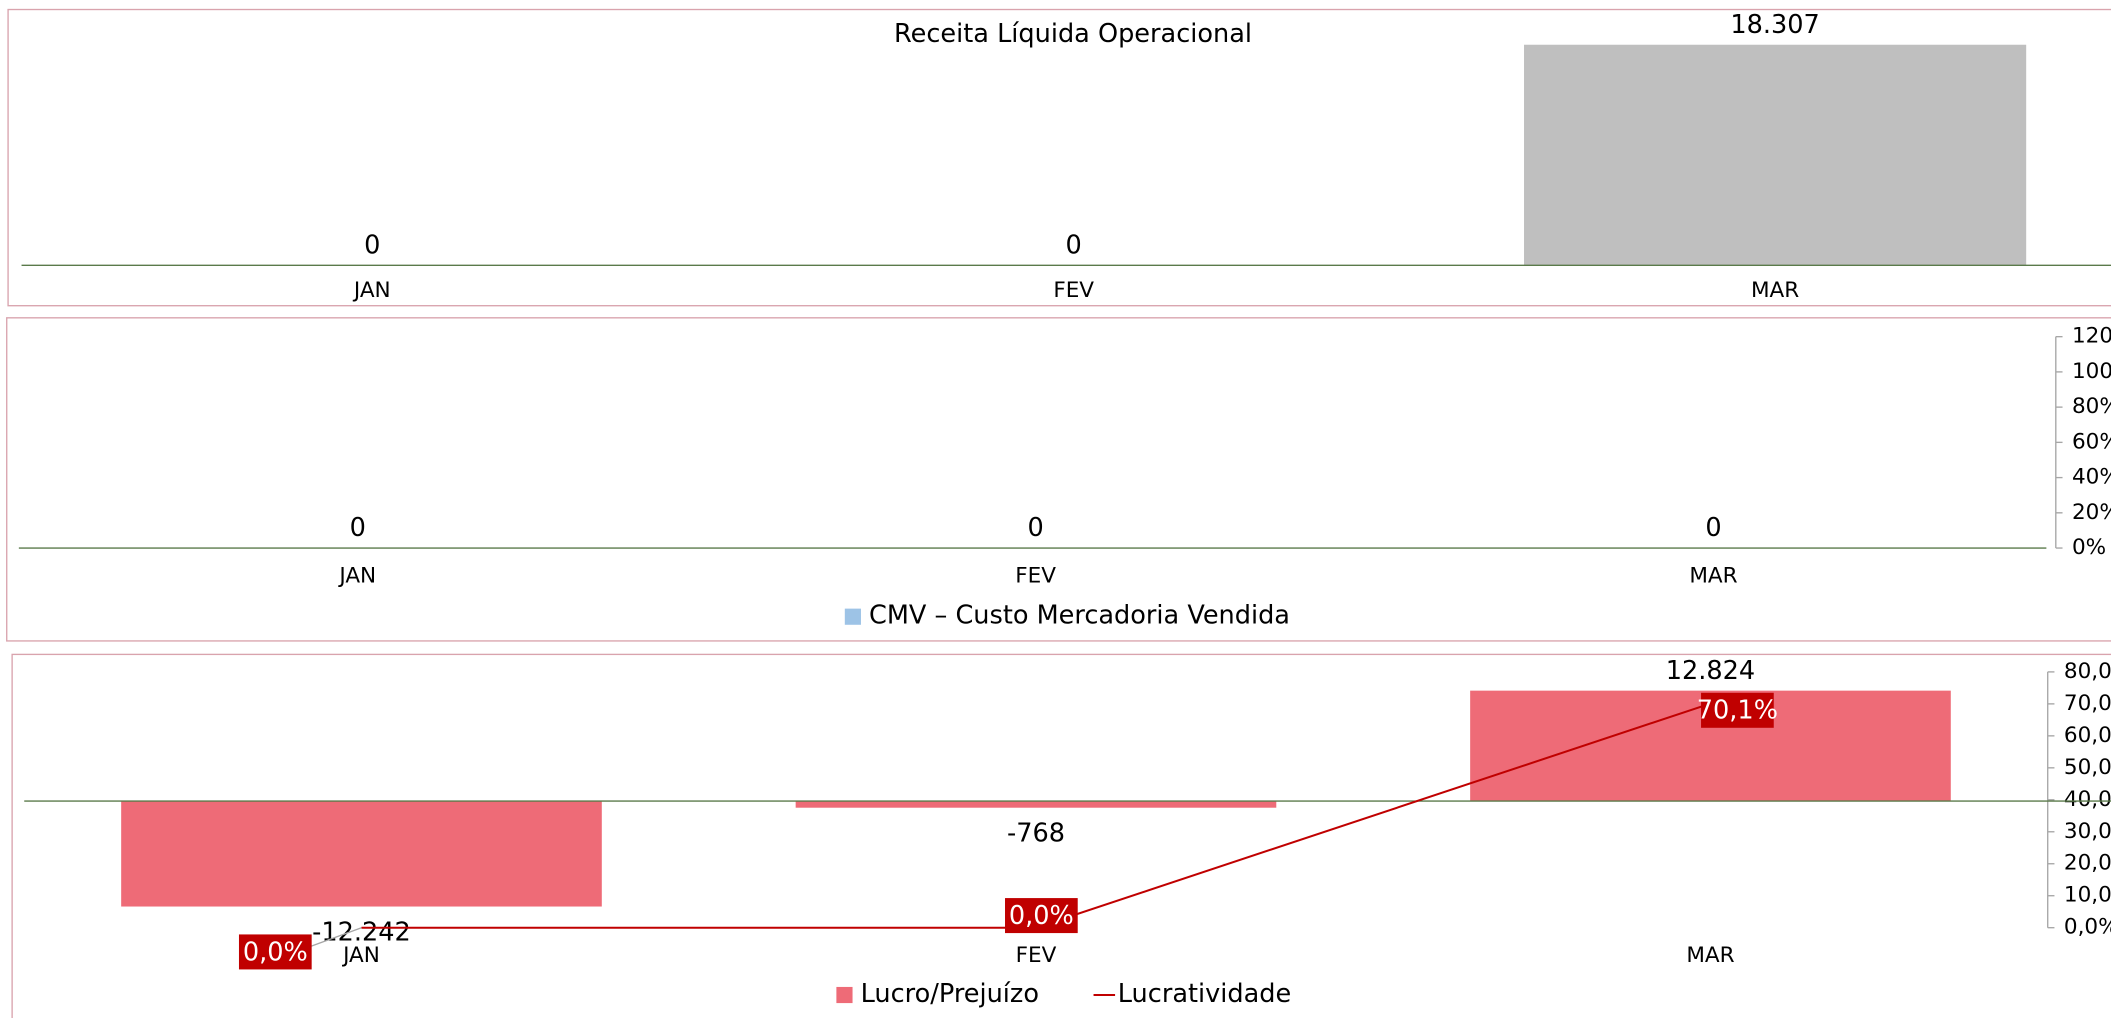 Image resolution: width=2111 pixels, height=1018 pixels. I want to click on y2-tick-label: 0%, so click(2089, 547).